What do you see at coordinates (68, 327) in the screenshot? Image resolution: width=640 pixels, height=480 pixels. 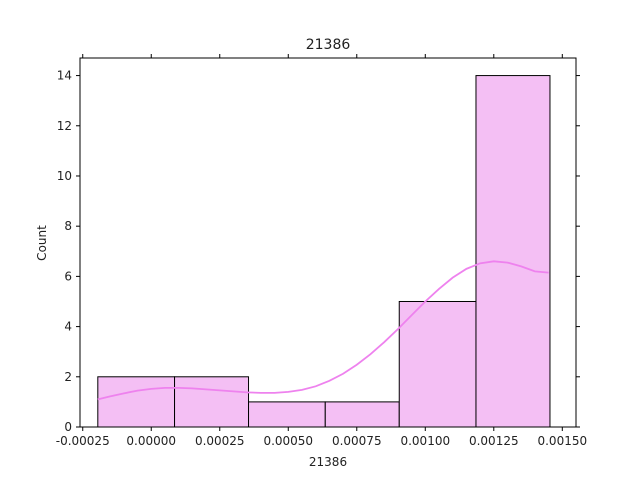 I see `y-tick-label: 4` at bounding box center [68, 327].